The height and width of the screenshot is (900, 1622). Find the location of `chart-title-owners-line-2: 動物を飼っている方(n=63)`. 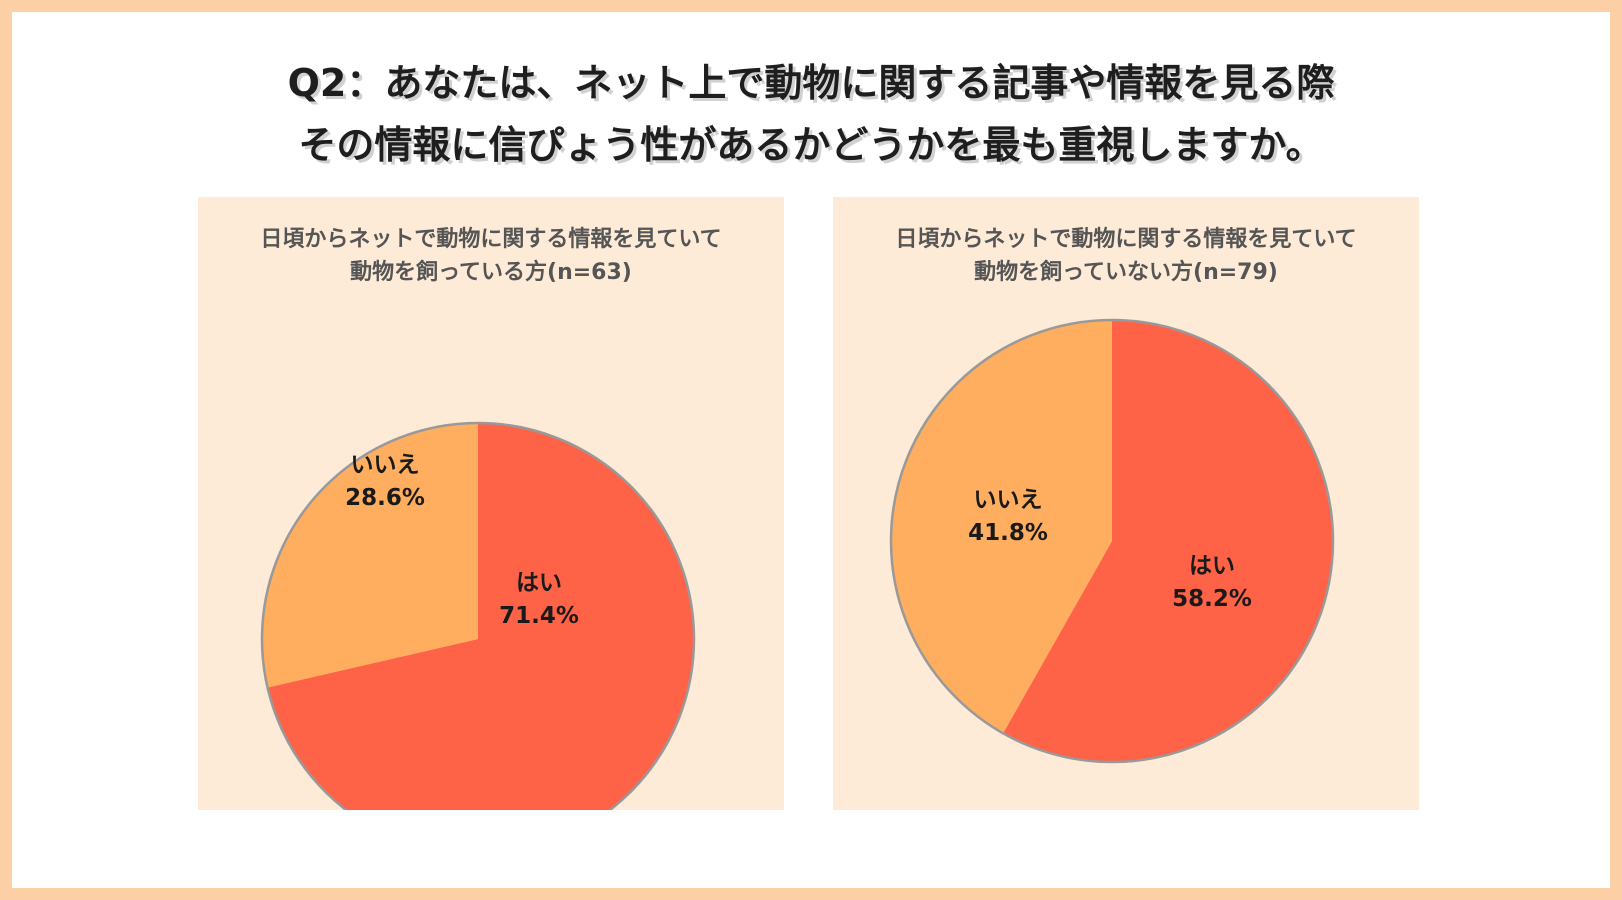

chart-title-owners-line-2: 動物を飼っている方(n=63) is located at coordinates (491, 272).